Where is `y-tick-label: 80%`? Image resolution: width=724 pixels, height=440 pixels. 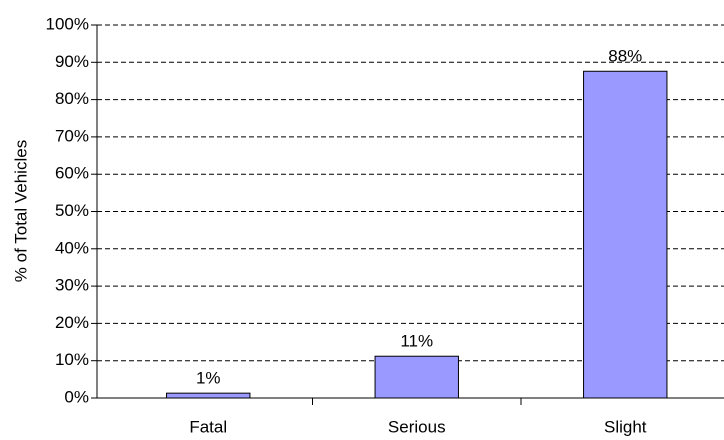
y-tick-label: 80% is located at coordinates (72, 98).